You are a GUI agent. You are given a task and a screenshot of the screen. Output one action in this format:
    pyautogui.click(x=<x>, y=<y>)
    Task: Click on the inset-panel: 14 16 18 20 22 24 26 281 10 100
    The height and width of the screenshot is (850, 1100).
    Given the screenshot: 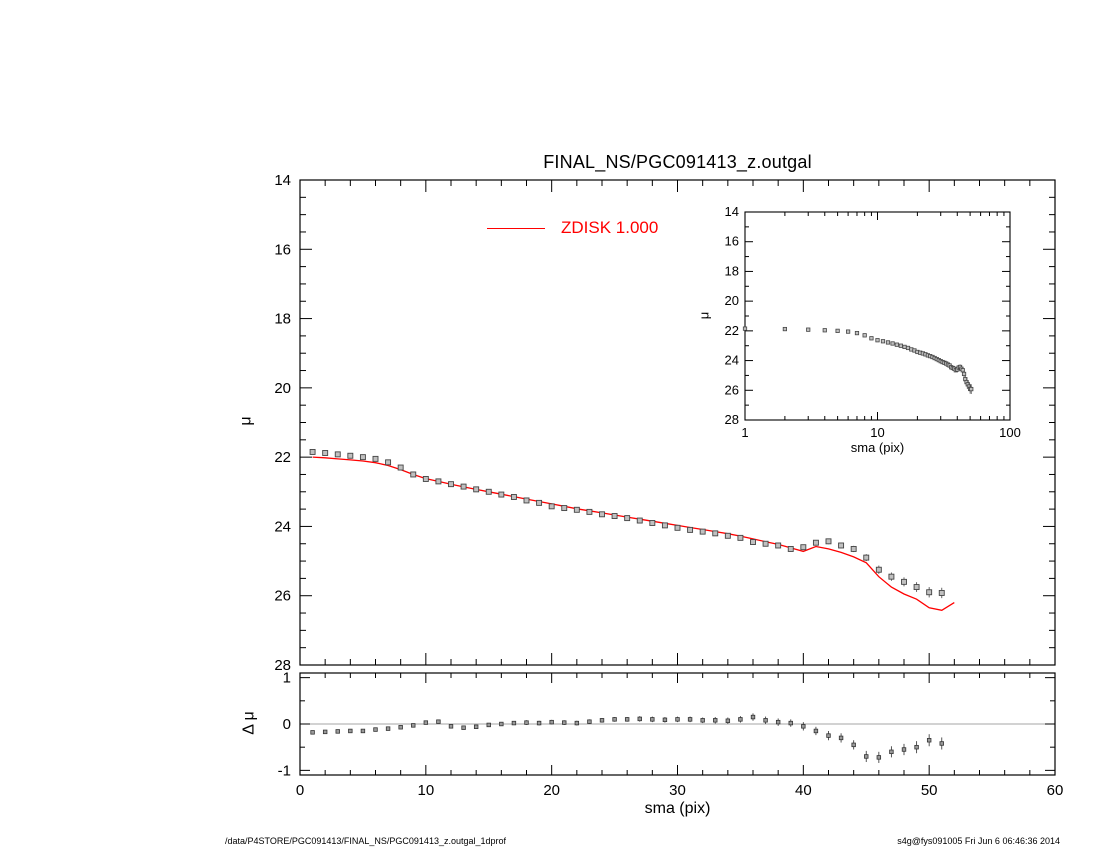 What is the action you would take?
    pyautogui.click(x=873, y=322)
    